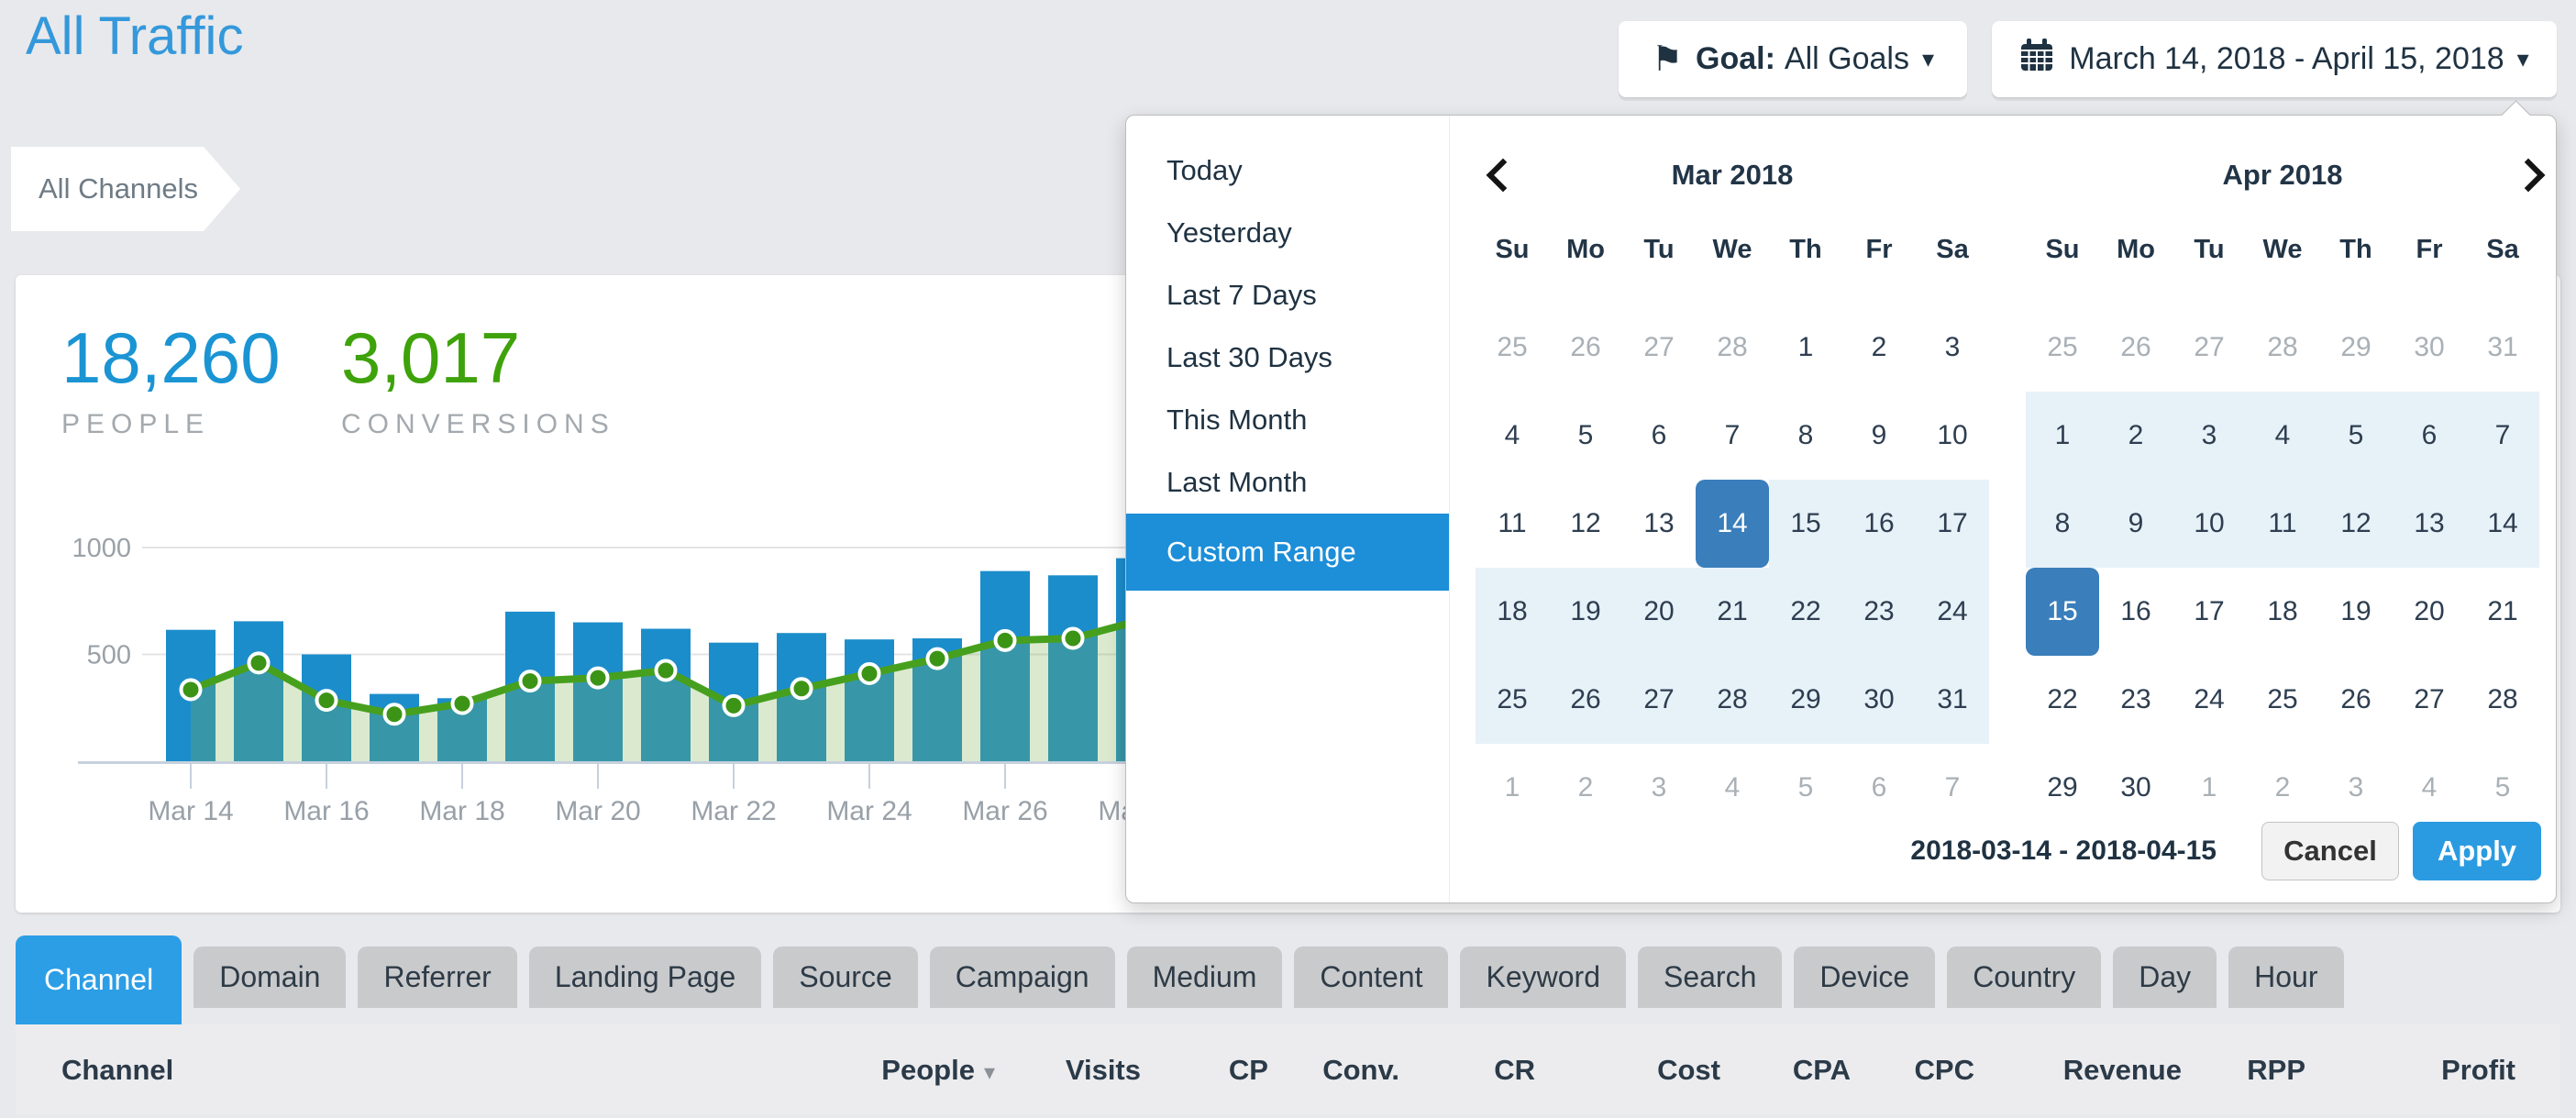  What do you see at coordinates (1865, 977) in the screenshot?
I see `tab-device: Device` at bounding box center [1865, 977].